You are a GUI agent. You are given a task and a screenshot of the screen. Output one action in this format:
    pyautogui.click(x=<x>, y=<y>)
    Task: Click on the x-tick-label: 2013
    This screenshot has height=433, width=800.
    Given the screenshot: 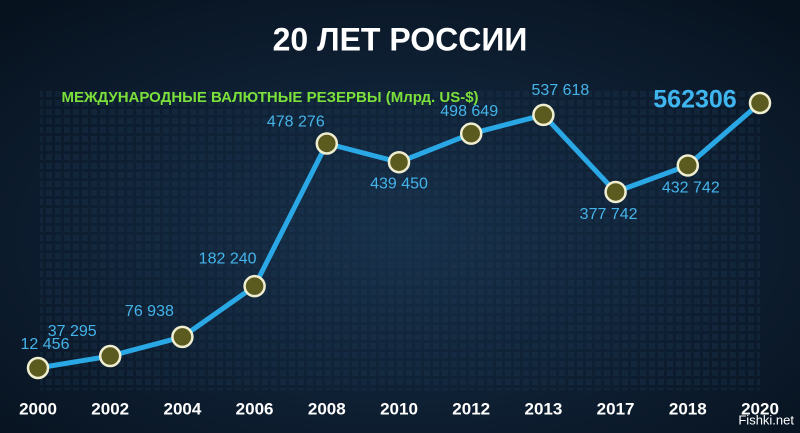 What is the action you would take?
    pyautogui.click(x=543, y=408)
    